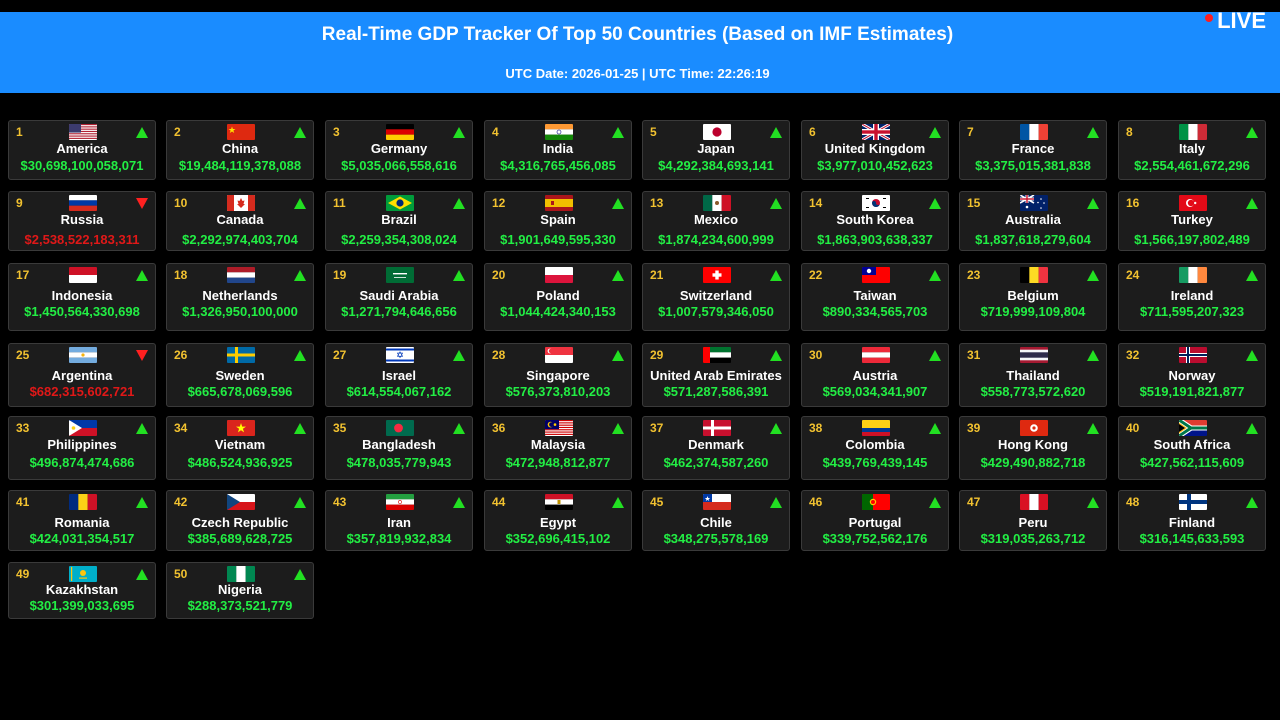 This screenshot has width=1280, height=720. I want to click on country-gdp-value: $1,007,579,346,050, so click(716, 311).